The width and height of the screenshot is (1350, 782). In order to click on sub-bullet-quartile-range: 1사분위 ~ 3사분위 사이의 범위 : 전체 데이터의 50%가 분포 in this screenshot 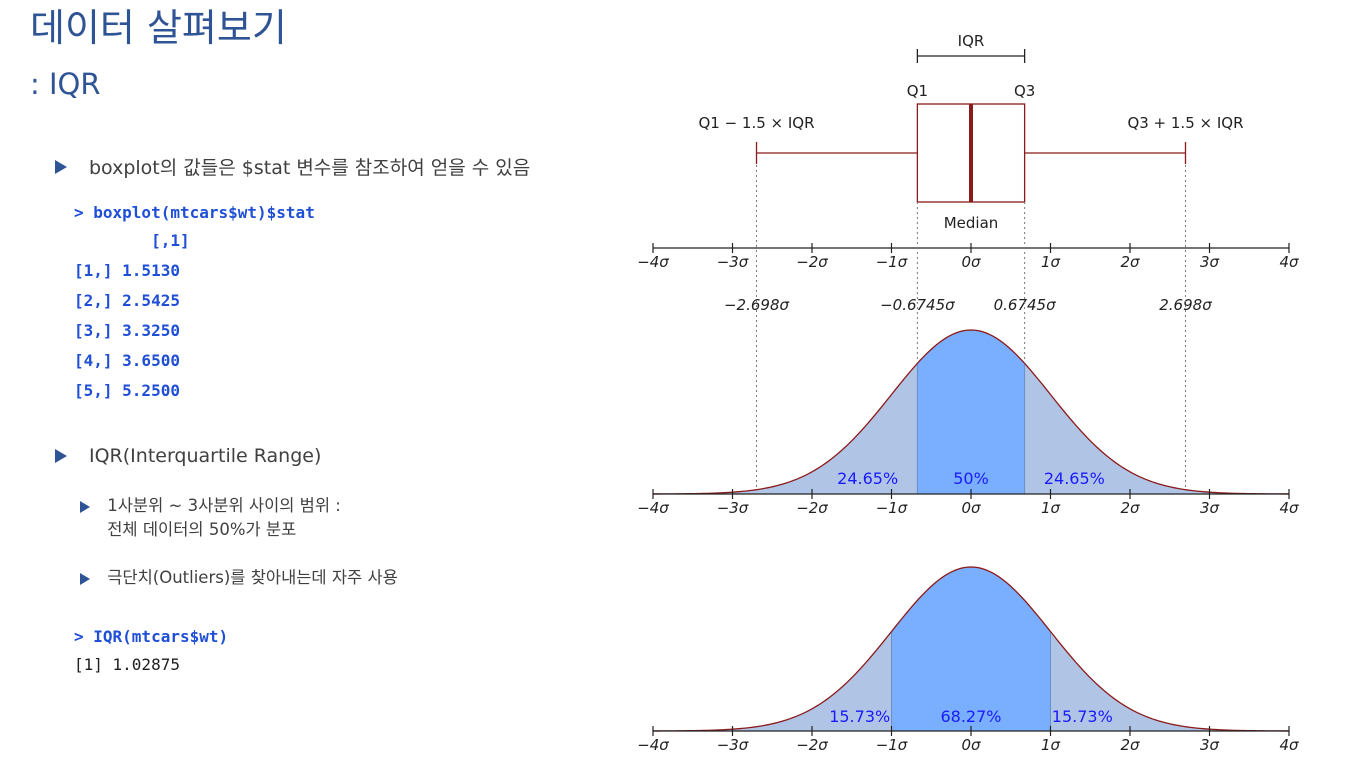, I will do `click(210, 518)`.